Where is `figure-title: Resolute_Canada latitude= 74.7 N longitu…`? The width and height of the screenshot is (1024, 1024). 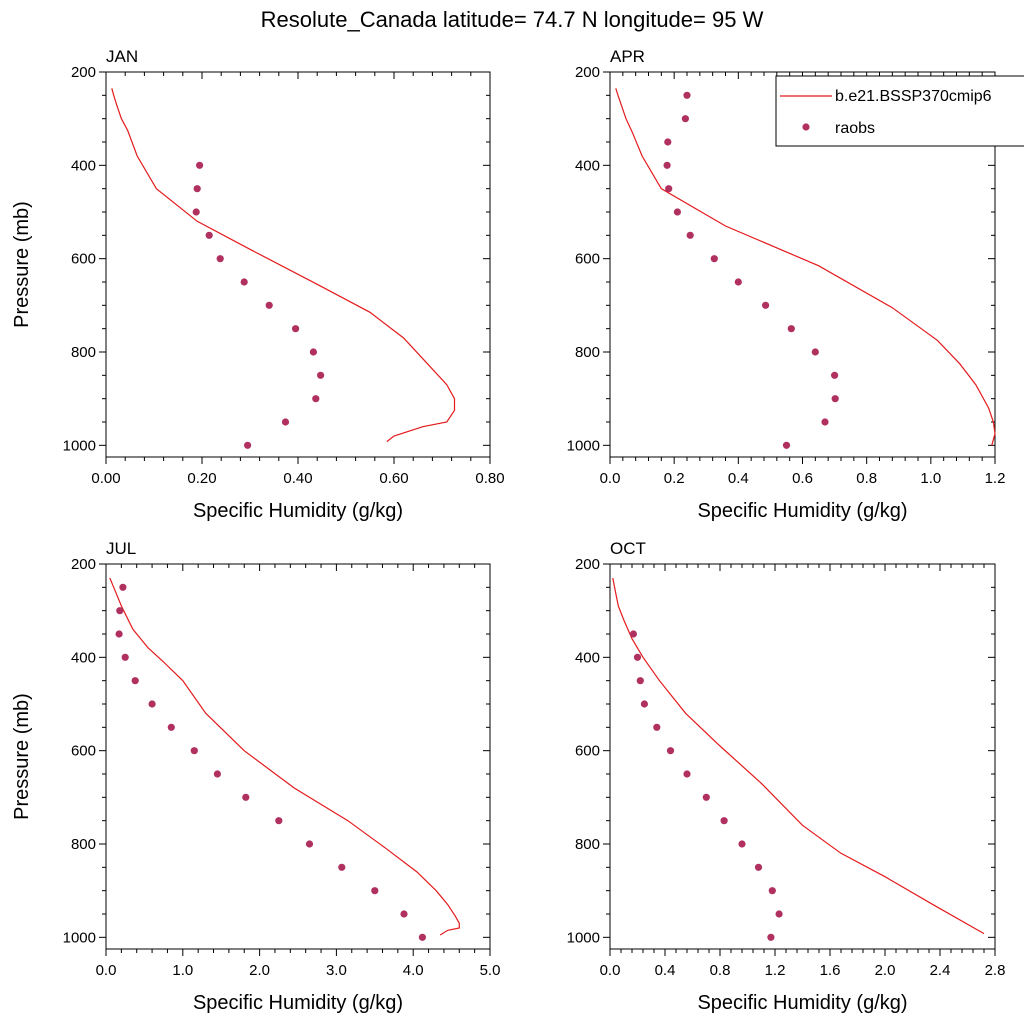
figure-title: Resolute_Canada latitude= 74.7 N longitu… is located at coordinates (512, 19).